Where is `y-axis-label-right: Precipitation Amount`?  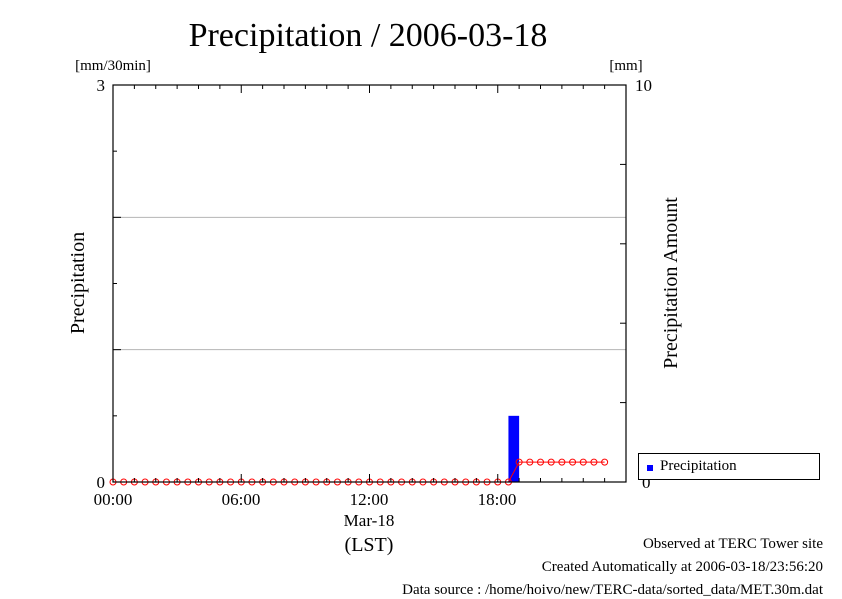
y-axis-label-right: Precipitation Amount is located at coordinates (671, 283).